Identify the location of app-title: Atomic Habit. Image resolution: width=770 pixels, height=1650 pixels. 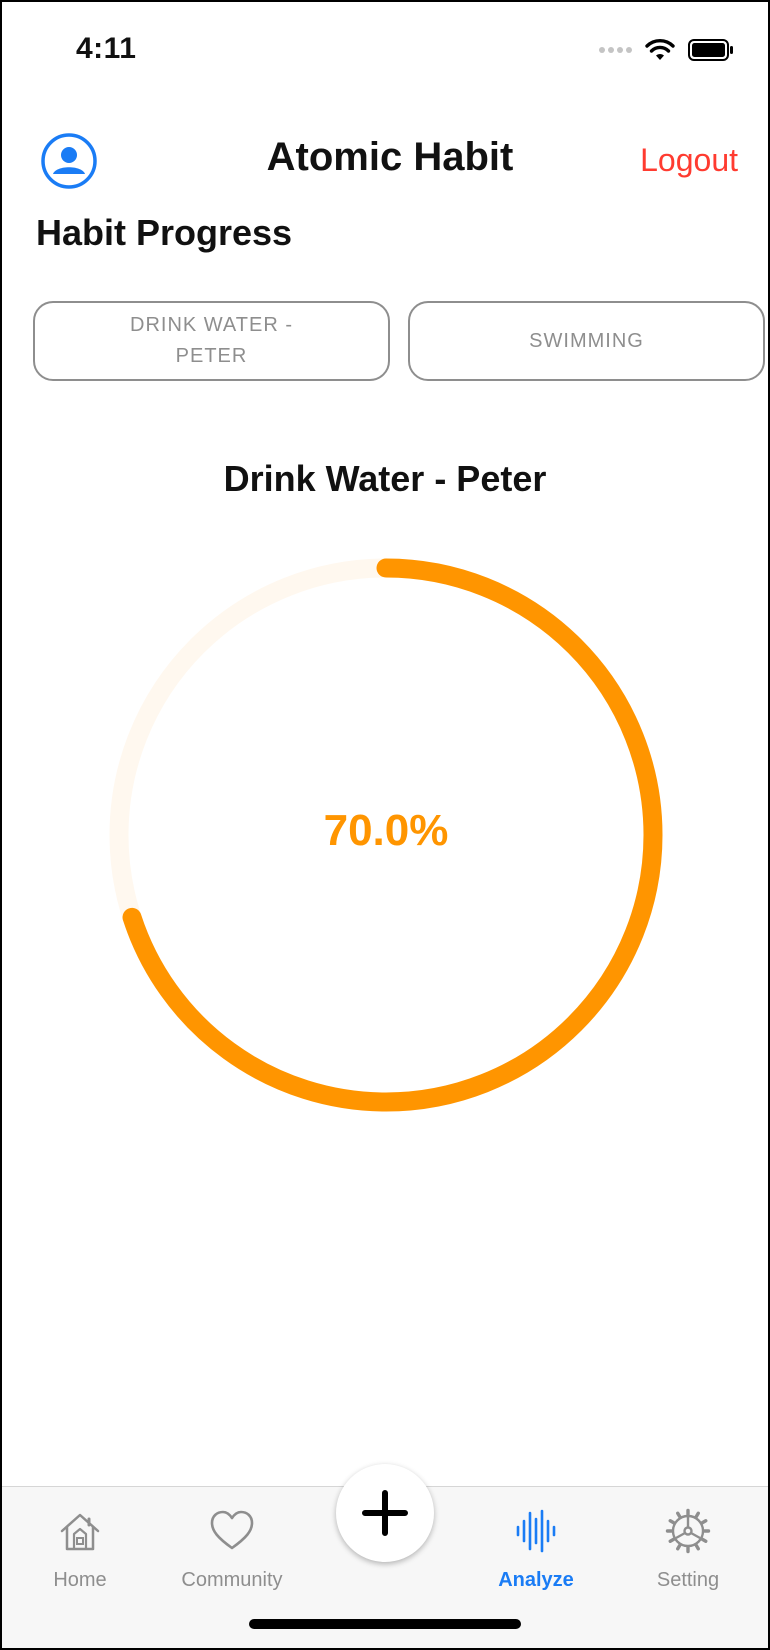
(390, 157).